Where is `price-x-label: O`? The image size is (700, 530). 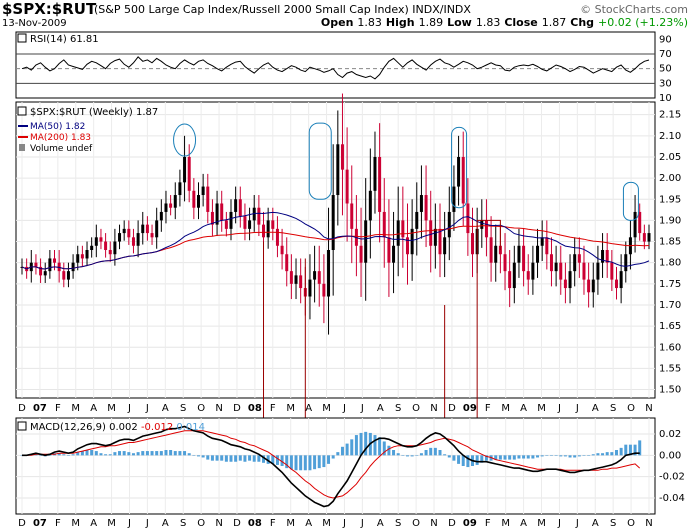 price-x-label: O is located at coordinates (201, 408).